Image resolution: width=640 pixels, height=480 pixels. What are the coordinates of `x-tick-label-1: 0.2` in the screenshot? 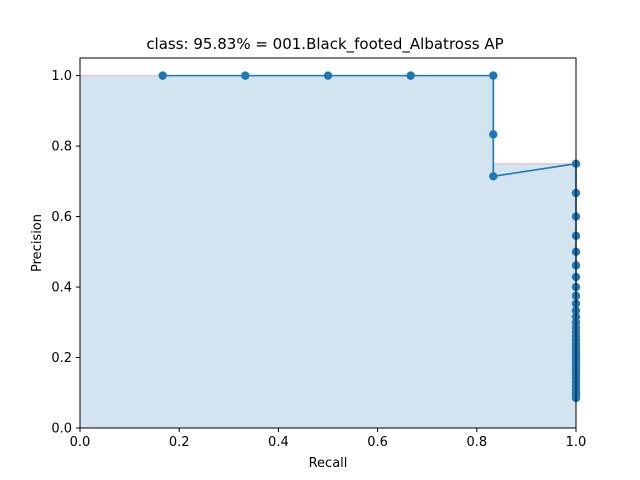 It's located at (179, 442).